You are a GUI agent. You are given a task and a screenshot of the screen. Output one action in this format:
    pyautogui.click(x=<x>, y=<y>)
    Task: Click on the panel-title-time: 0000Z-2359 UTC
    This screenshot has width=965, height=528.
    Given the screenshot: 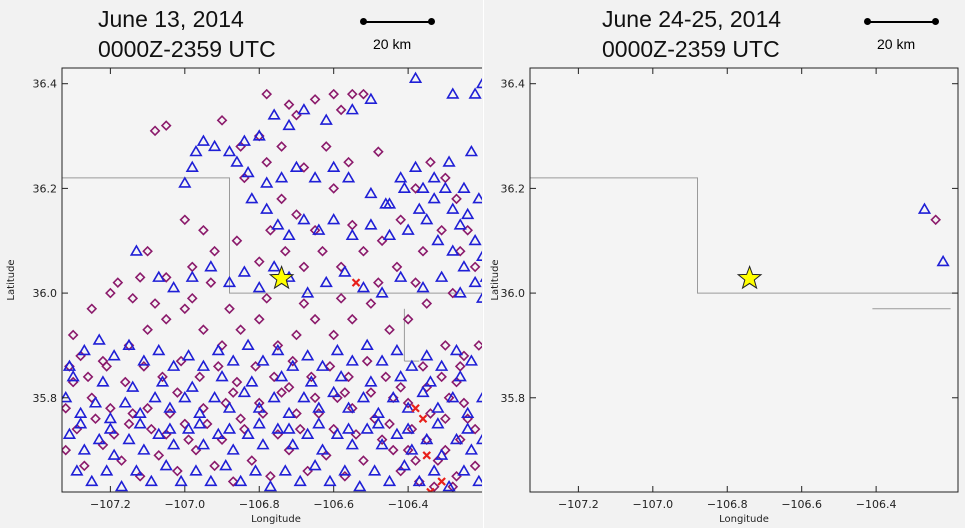 What is the action you would take?
    pyautogui.click(x=691, y=49)
    